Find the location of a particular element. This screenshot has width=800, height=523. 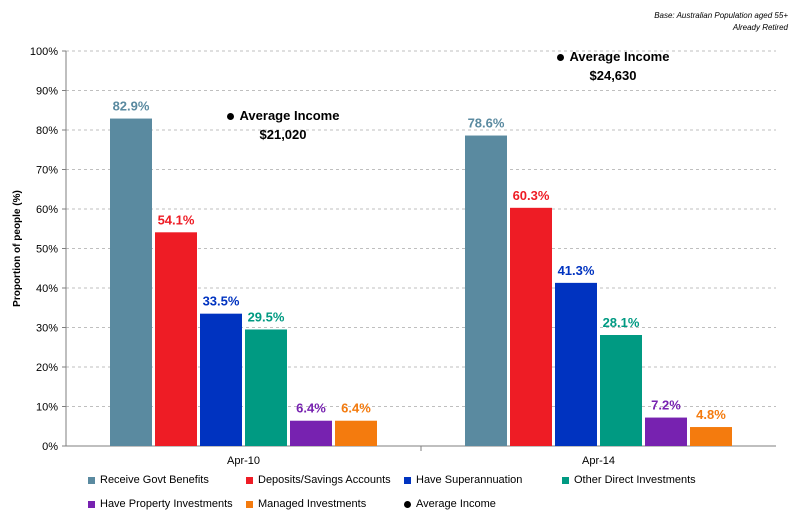

data-label: 54.1% is located at coordinates (176, 219).